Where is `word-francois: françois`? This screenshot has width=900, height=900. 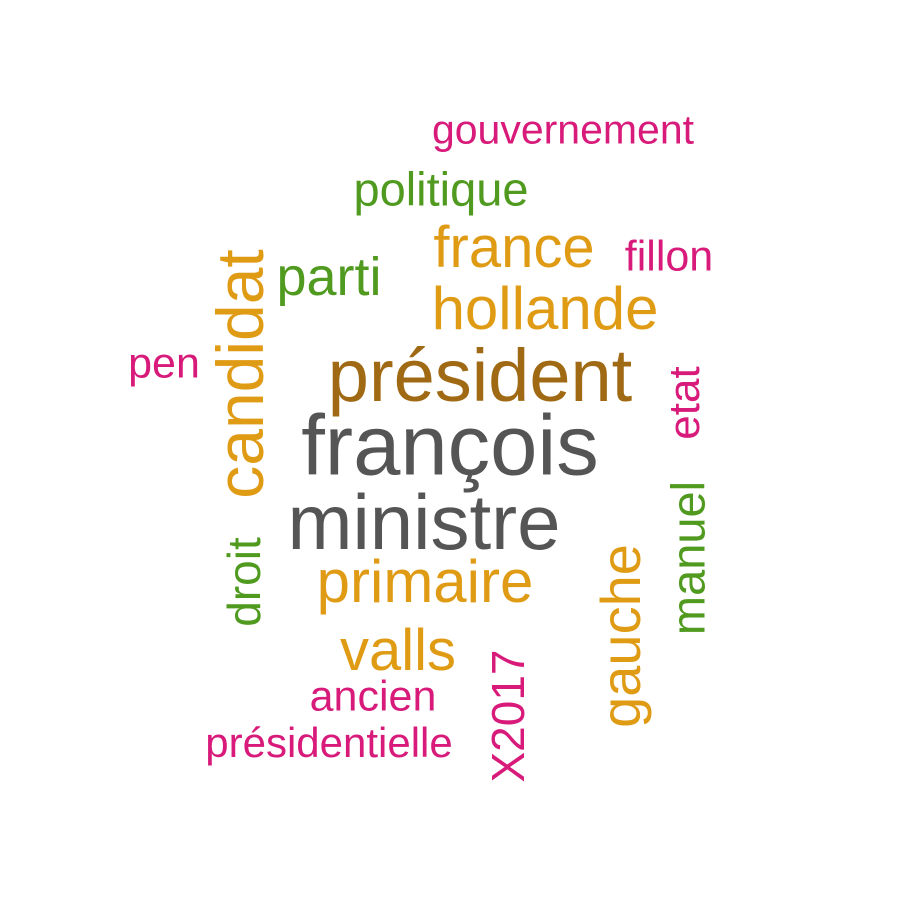 word-francois: françois is located at coordinates (450, 446).